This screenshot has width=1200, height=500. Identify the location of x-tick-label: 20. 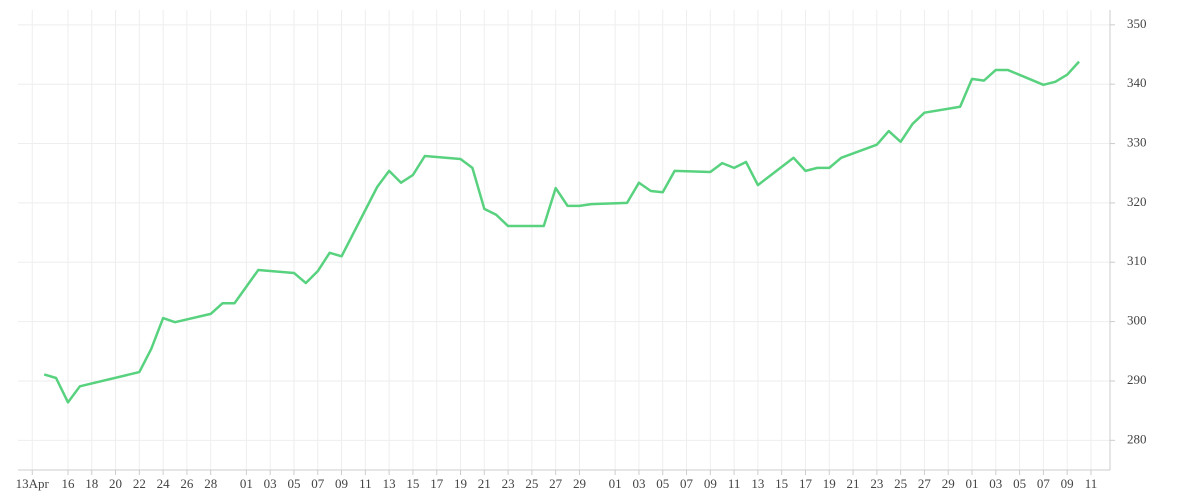
(115, 483).